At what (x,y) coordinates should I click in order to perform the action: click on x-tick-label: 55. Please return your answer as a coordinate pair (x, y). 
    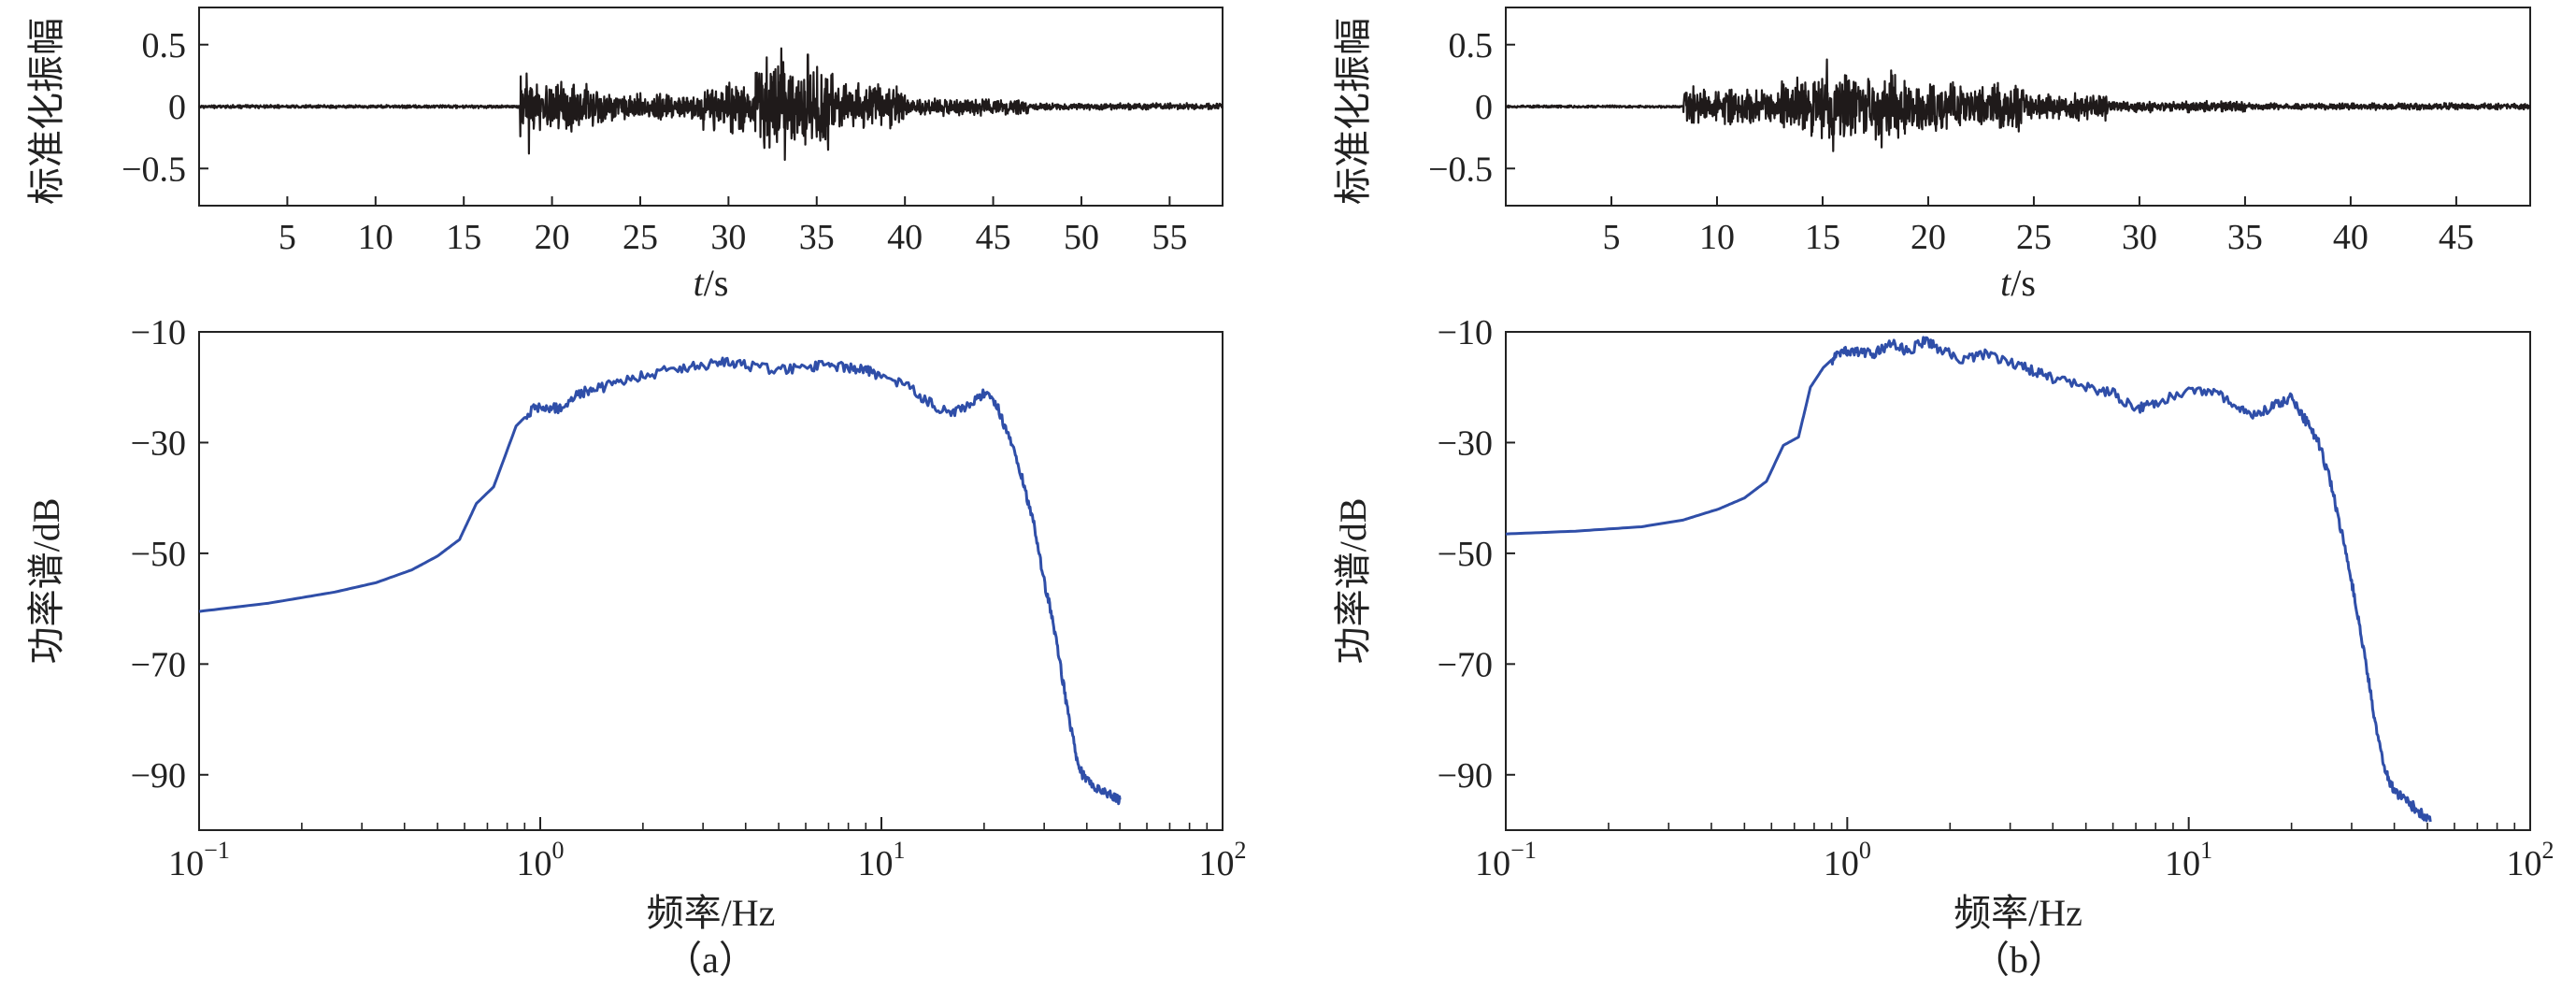
    Looking at the image, I should click on (1169, 237).